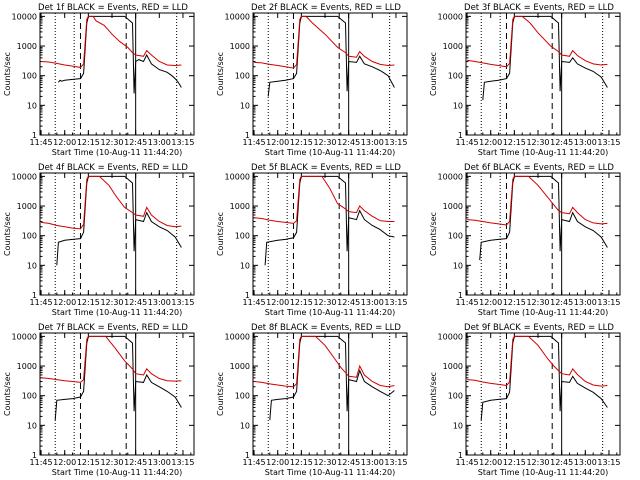  I want to click on chart-title: Det 6f BLACK = Events, RED = LLD, so click(539, 168).